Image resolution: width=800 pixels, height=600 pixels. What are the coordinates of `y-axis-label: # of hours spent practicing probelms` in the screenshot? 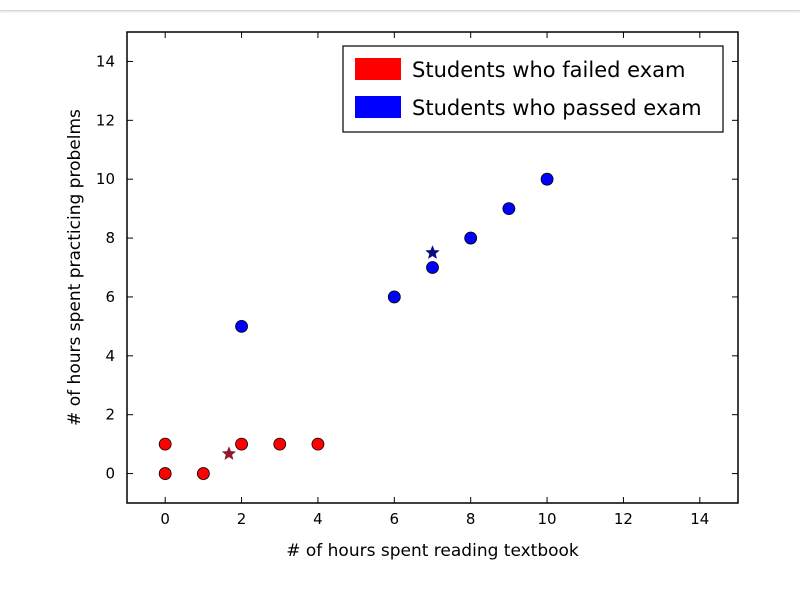 It's located at (75, 267).